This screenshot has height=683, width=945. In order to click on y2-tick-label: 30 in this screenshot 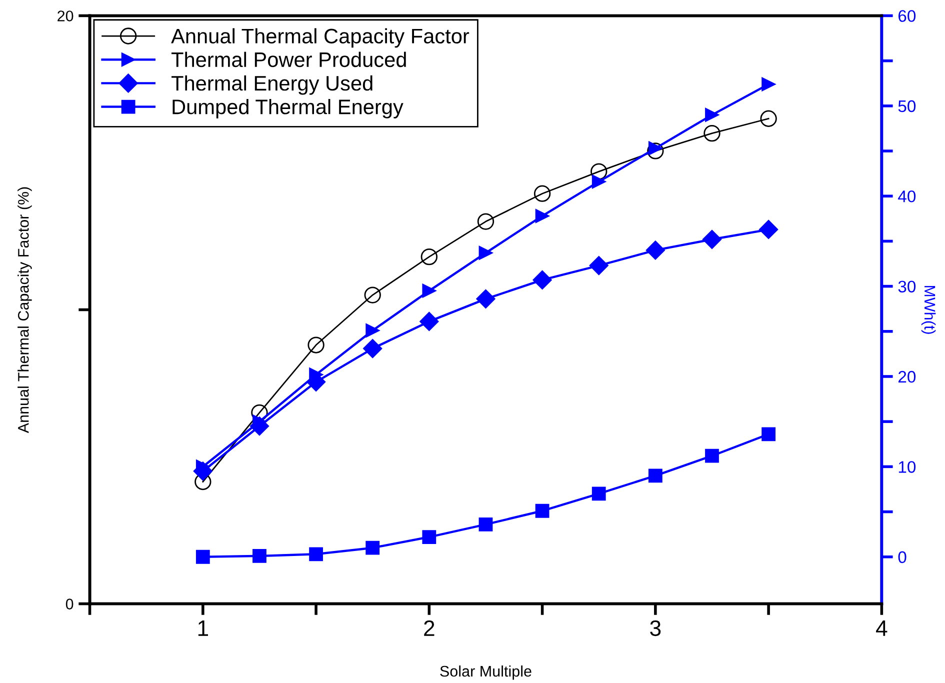, I will do `click(907, 286)`.